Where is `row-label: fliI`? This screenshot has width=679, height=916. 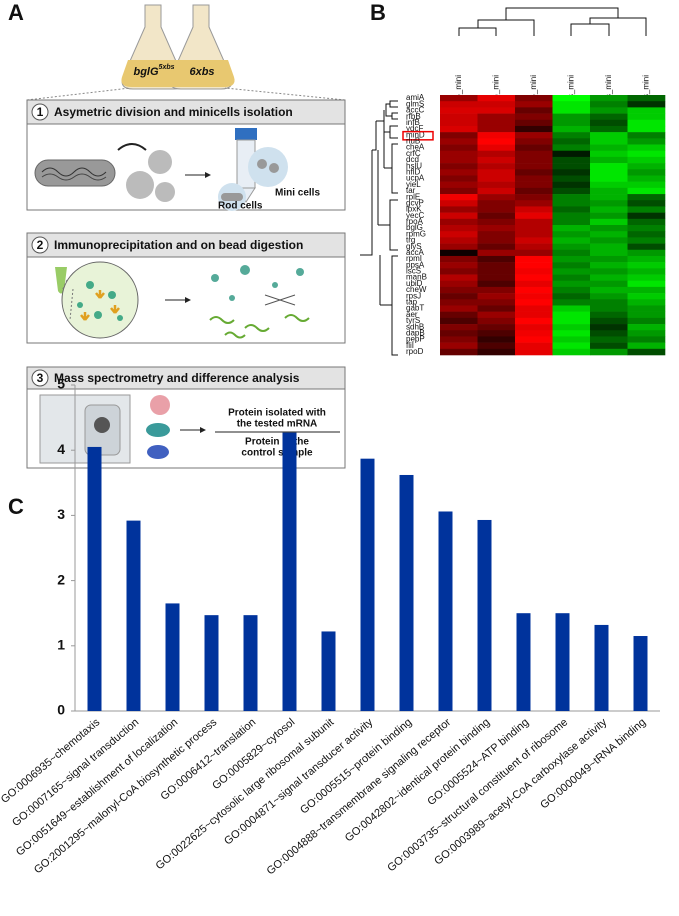
row-label: fliI is located at coordinates (410, 345).